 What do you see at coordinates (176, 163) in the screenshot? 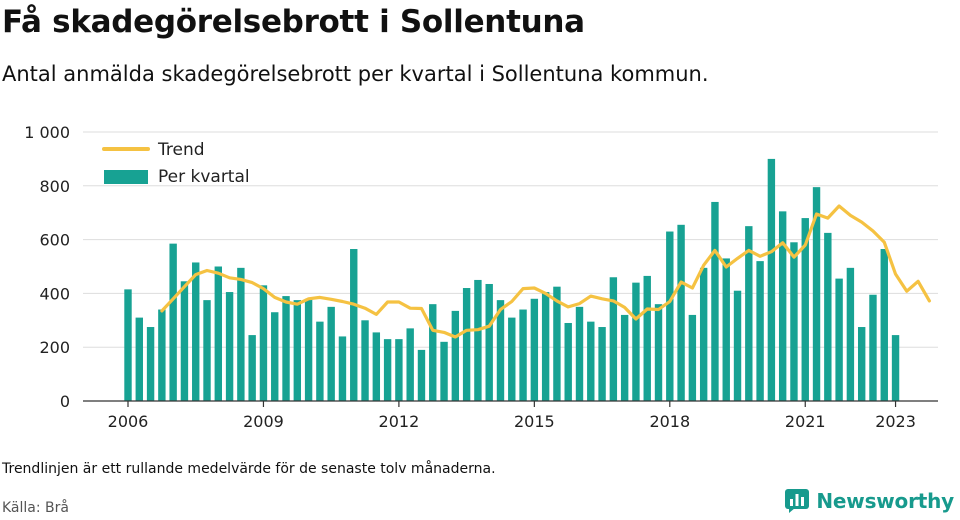
I see `legend: Trend Per kvartal` at bounding box center [176, 163].